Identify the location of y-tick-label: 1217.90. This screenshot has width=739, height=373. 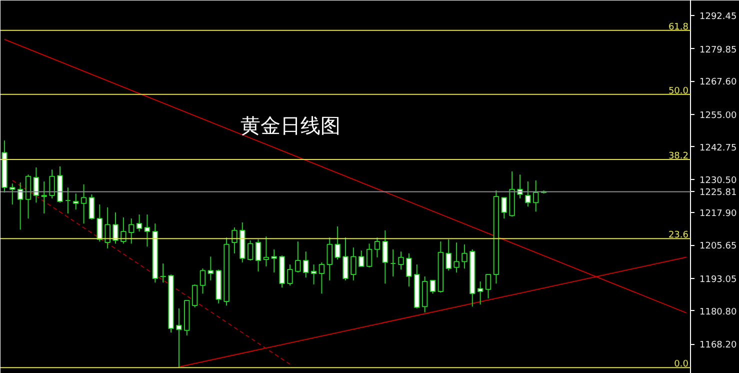
(718, 214).